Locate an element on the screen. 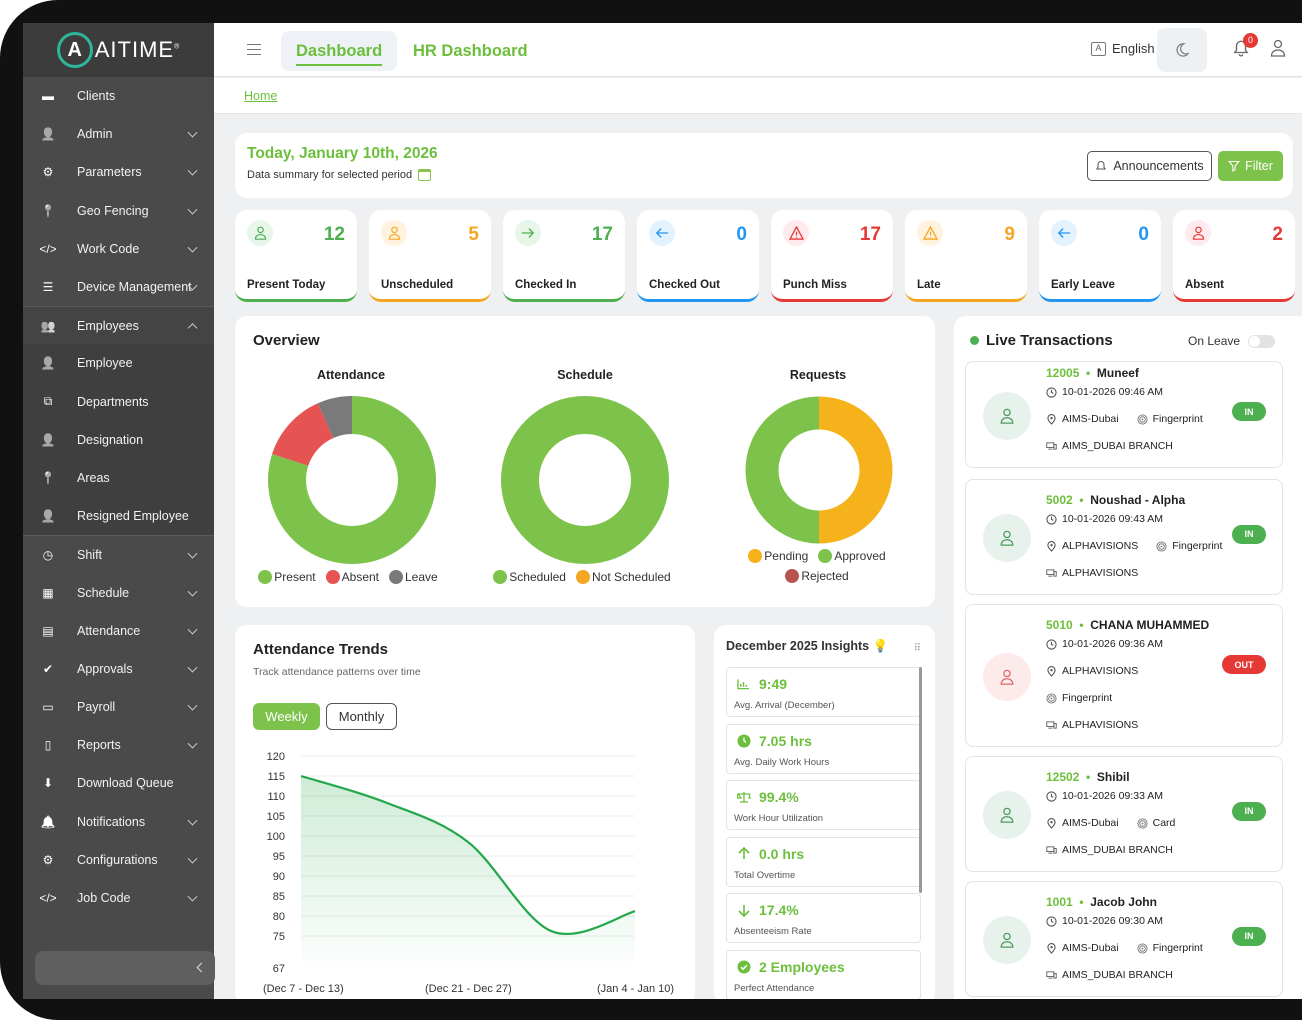  sidebar-item-configurations: ⚙ Configurations is located at coordinates (118, 860).